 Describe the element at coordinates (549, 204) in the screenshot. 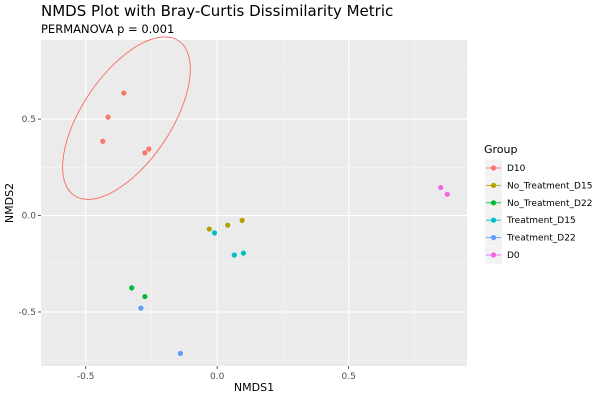

I see `legend-label: No_Treatment_D22` at that location.